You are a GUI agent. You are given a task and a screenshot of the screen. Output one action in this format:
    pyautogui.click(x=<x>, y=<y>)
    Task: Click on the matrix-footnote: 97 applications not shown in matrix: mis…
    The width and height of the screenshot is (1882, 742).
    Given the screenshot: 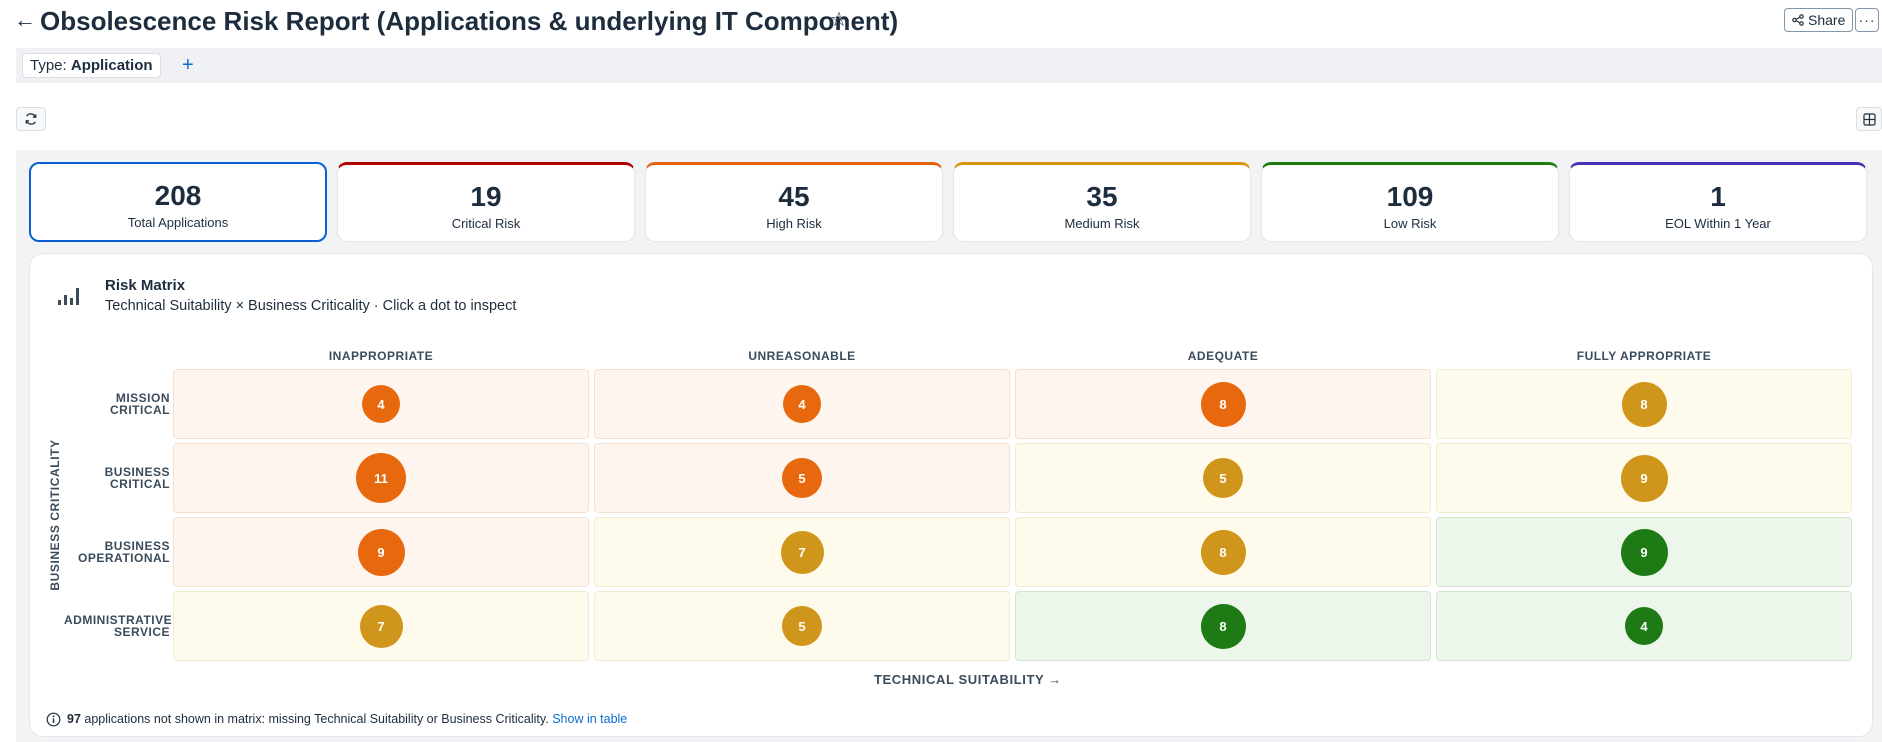 What is the action you would take?
    pyautogui.click(x=336, y=719)
    